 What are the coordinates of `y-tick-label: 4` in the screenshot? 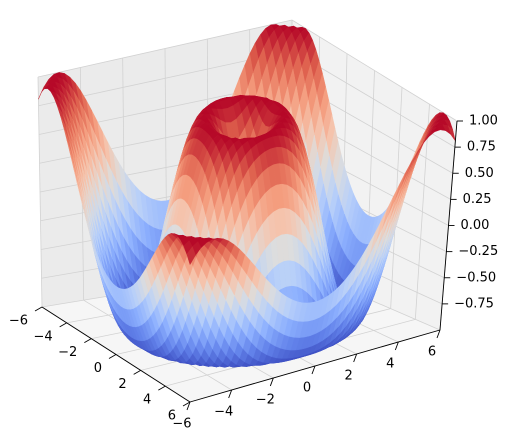 It's located at (390, 364).